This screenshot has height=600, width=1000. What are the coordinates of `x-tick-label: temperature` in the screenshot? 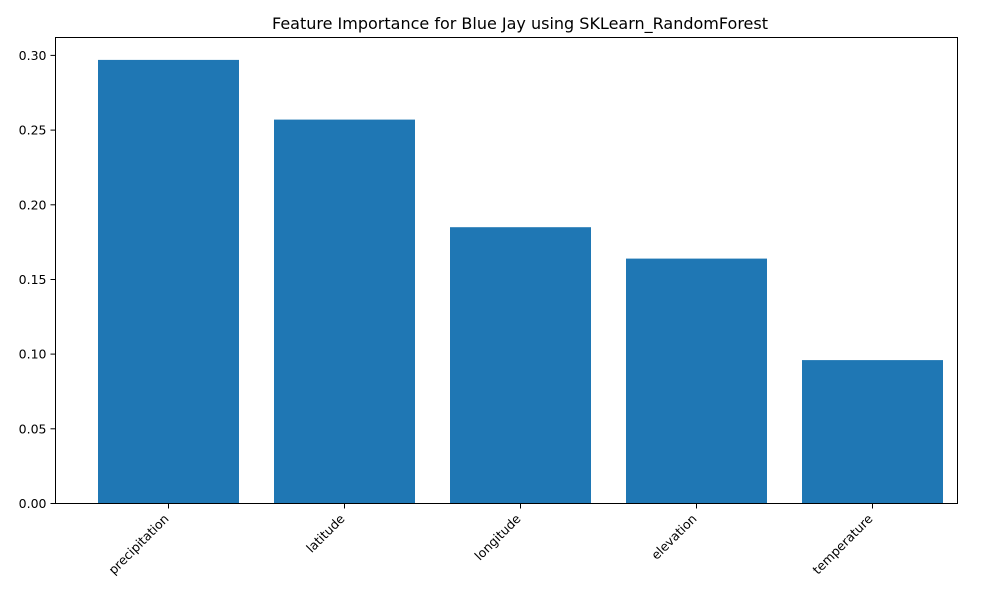 It's located at (842, 544).